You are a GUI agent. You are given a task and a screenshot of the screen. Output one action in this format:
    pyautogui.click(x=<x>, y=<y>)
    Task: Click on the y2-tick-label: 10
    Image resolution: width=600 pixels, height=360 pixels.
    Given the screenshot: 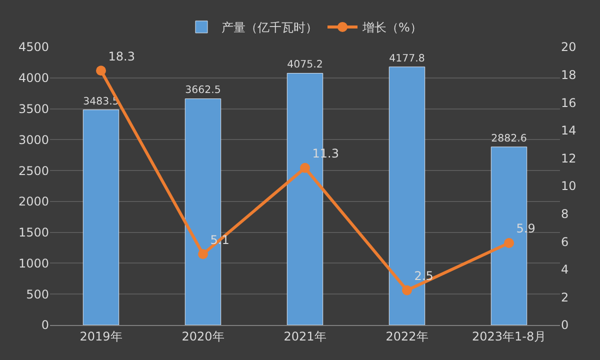 What is the action you would take?
    pyautogui.click(x=568, y=186)
    